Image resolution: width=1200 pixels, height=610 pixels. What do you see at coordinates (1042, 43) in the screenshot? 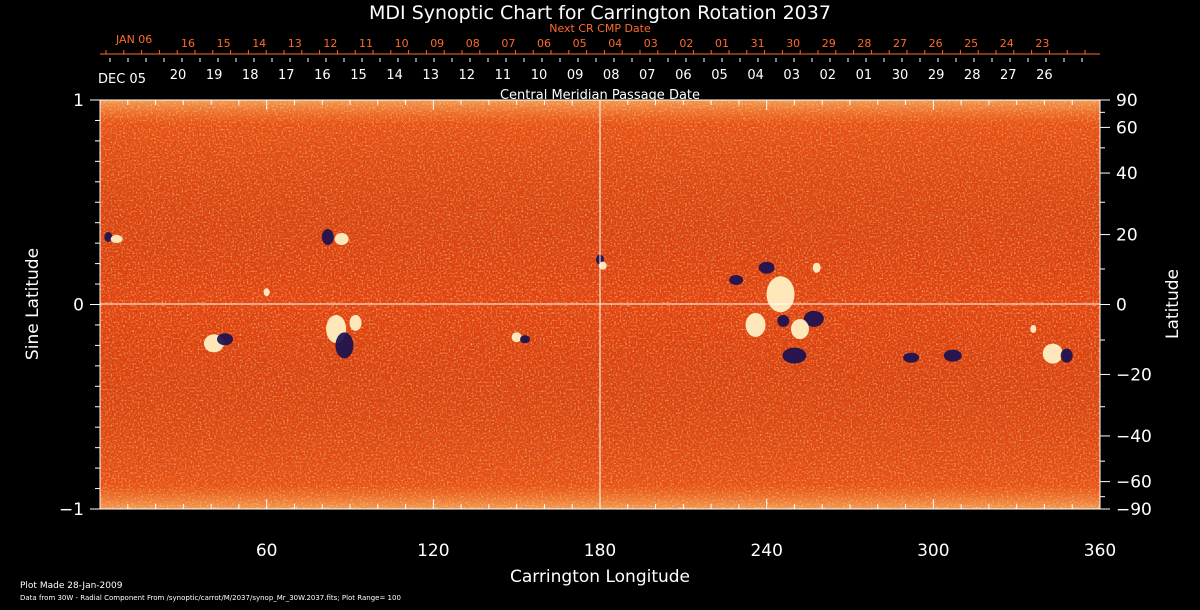
I see `next-cr-date-label: 23` at bounding box center [1042, 43].